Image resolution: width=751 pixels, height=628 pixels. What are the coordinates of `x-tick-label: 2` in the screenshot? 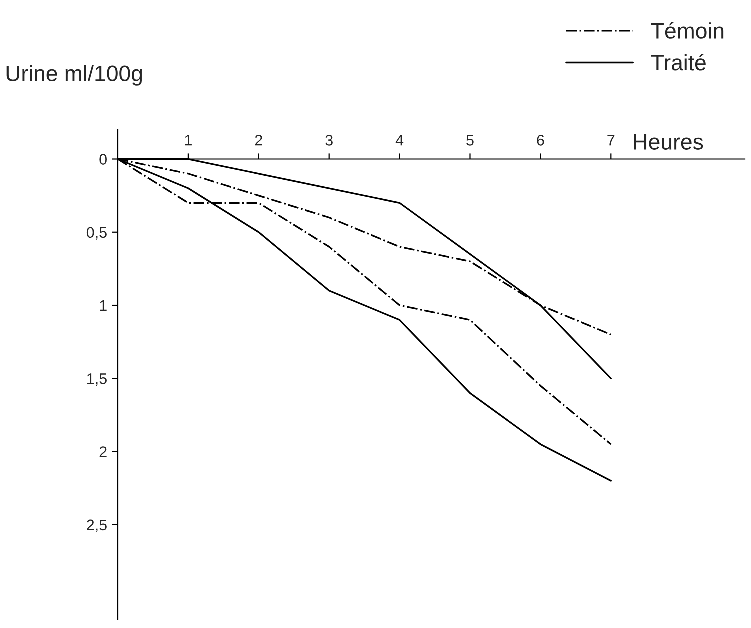 It's located at (258, 140).